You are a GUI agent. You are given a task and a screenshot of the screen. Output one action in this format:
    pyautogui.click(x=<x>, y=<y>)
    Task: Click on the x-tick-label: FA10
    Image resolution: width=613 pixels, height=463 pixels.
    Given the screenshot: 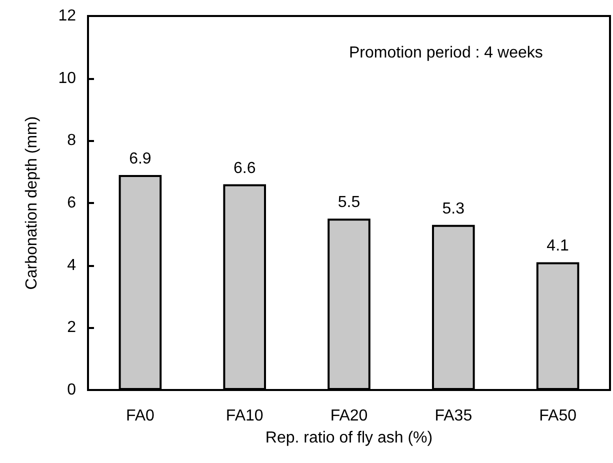 What is the action you would take?
    pyautogui.click(x=245, y=416)
    